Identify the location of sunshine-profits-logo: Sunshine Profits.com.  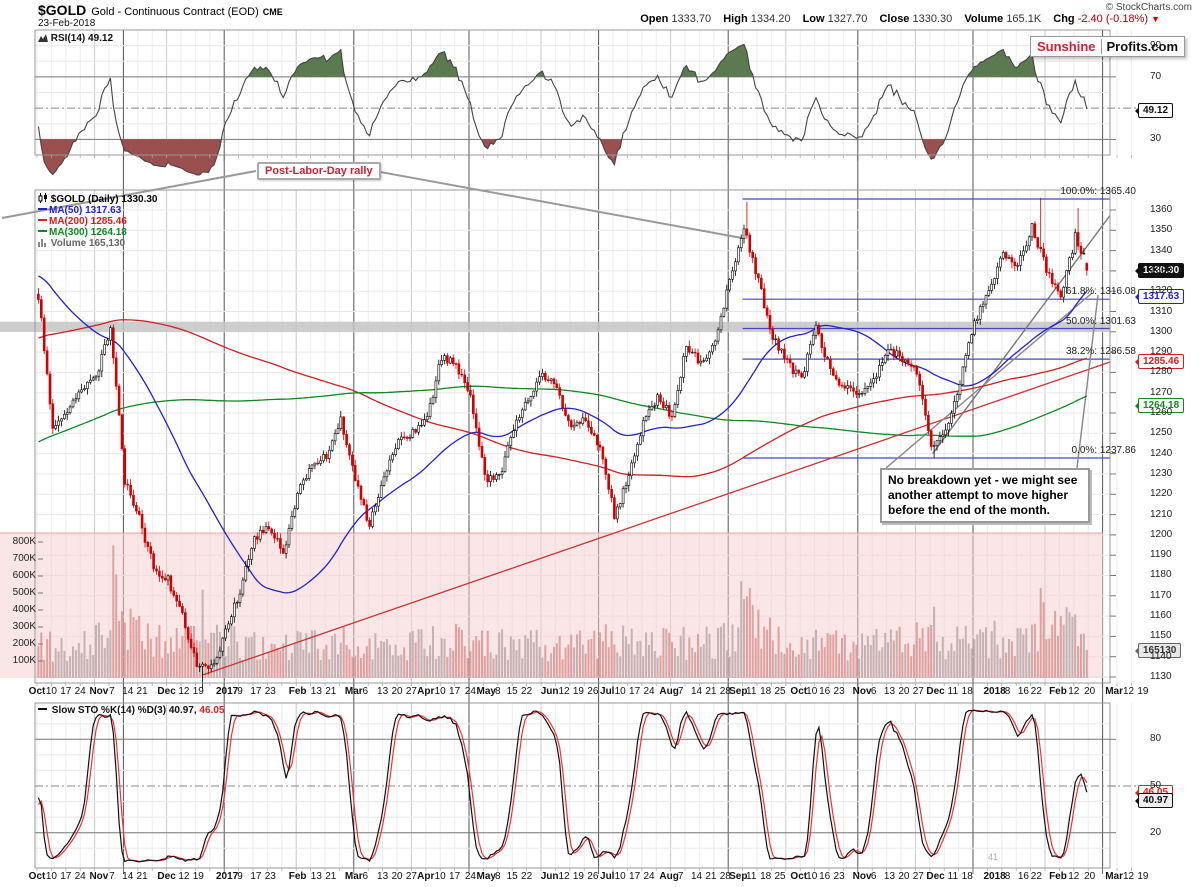
(1108, 46).